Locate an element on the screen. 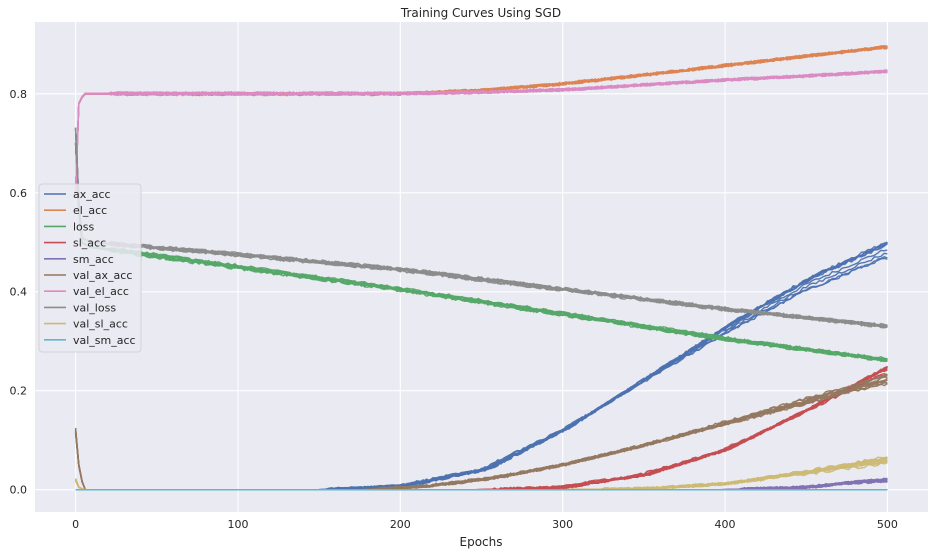  legend-label: loss is located at coordinates (84, 226).